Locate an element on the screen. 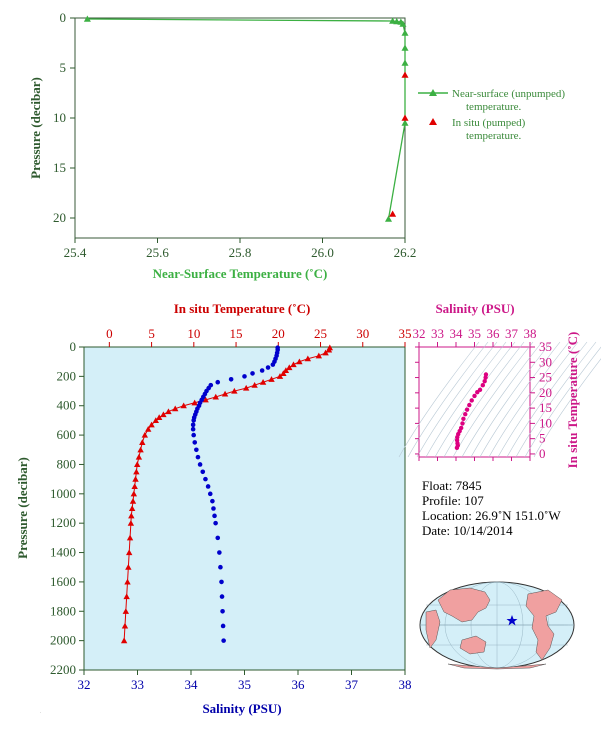 Image resolution: width=601 pixels, height=732 pixels. info-float: Float: 7845 is located at coordinates (452, 485).